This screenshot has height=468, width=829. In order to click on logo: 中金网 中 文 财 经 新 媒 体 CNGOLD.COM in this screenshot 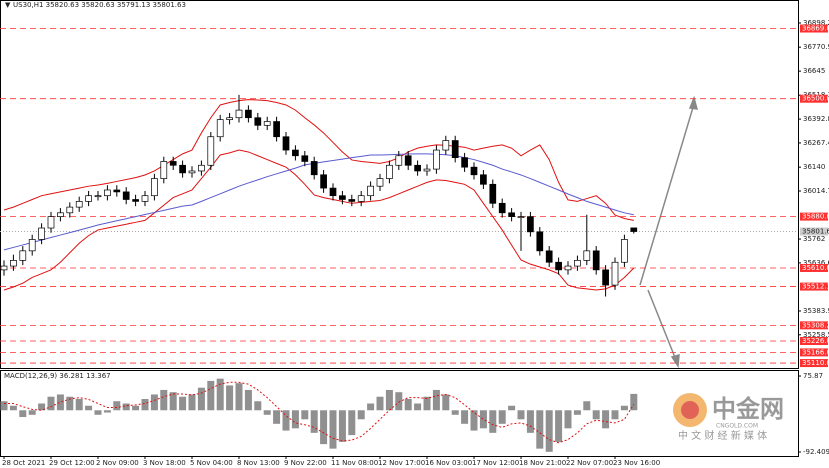, I will do `click(728, 417)`.